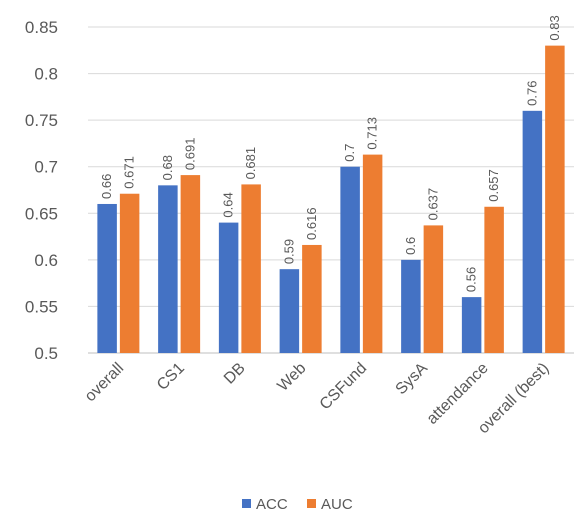 Image resolution: width=574 pixels, height=522 pixels. I want to click on x-tick-label: SysA, so click(412, 379).